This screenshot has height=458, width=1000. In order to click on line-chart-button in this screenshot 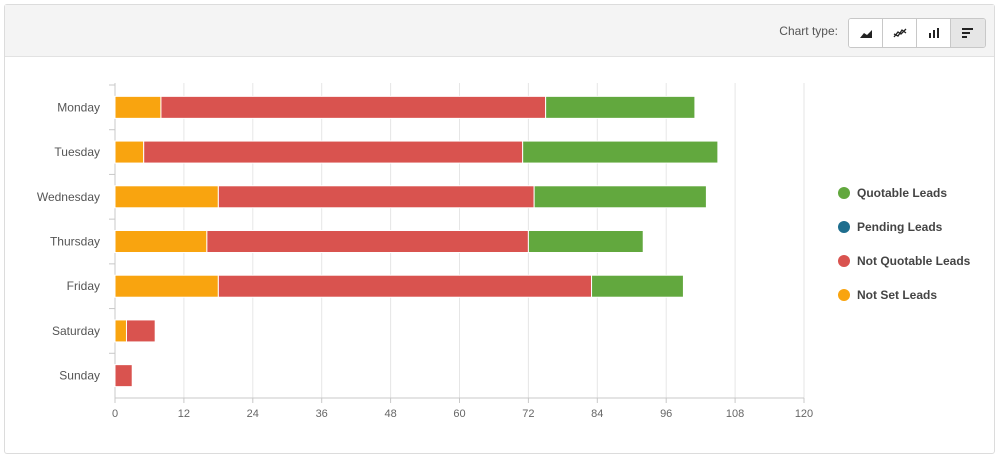, I will do `click(900, 33)`.